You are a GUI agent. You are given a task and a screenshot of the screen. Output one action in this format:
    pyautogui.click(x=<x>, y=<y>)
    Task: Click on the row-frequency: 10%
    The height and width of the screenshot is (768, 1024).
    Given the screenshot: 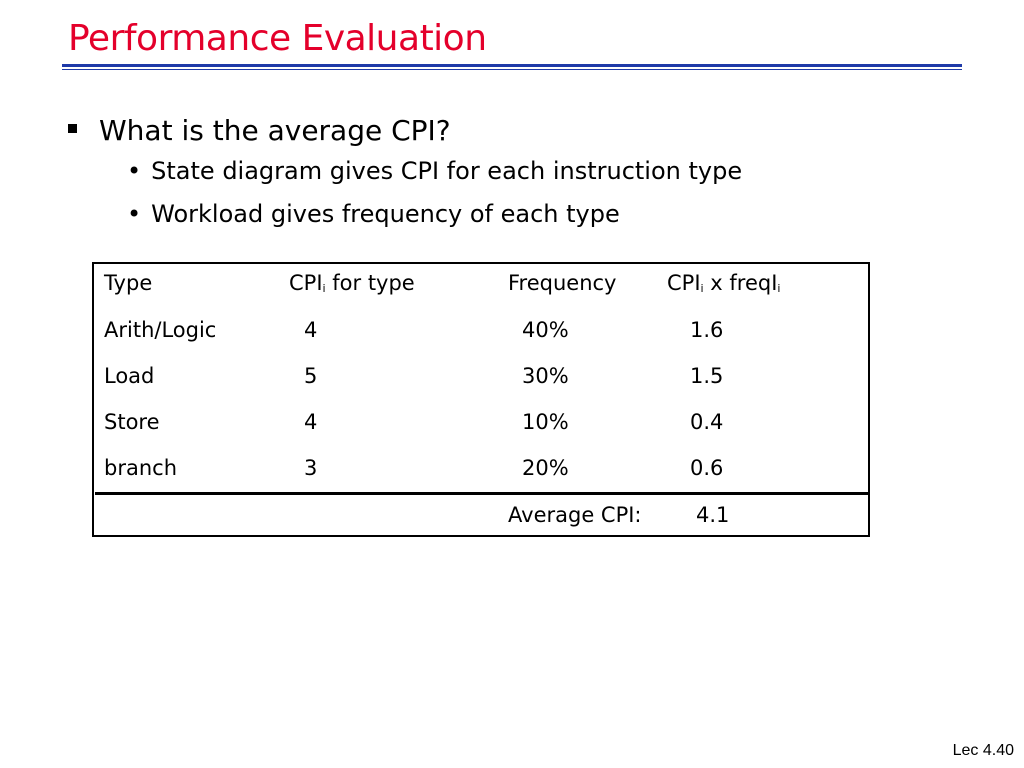 What is the action you would take?
    pyautogui.click(x=545, y=422)
    